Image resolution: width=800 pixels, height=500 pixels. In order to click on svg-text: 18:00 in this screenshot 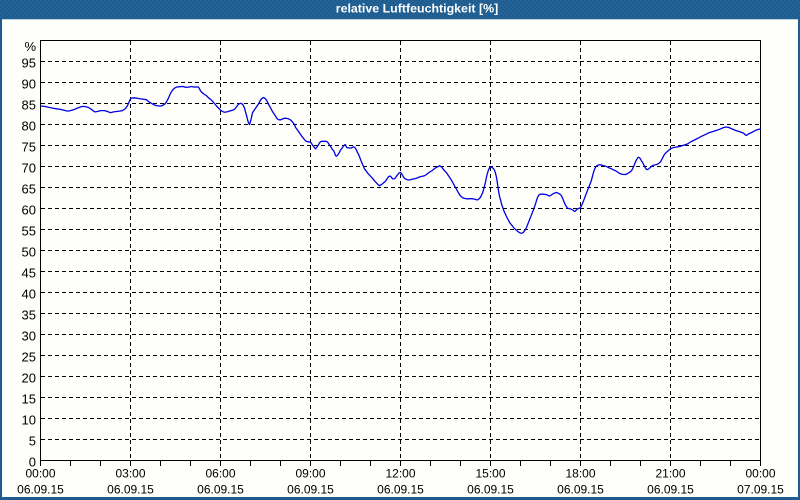, I will do `click(580, 474)`.